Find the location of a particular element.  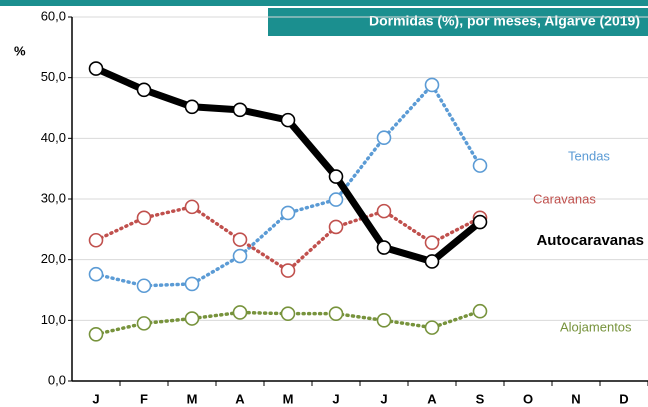

x-tick-label: D is located at coordinates (623, 398).